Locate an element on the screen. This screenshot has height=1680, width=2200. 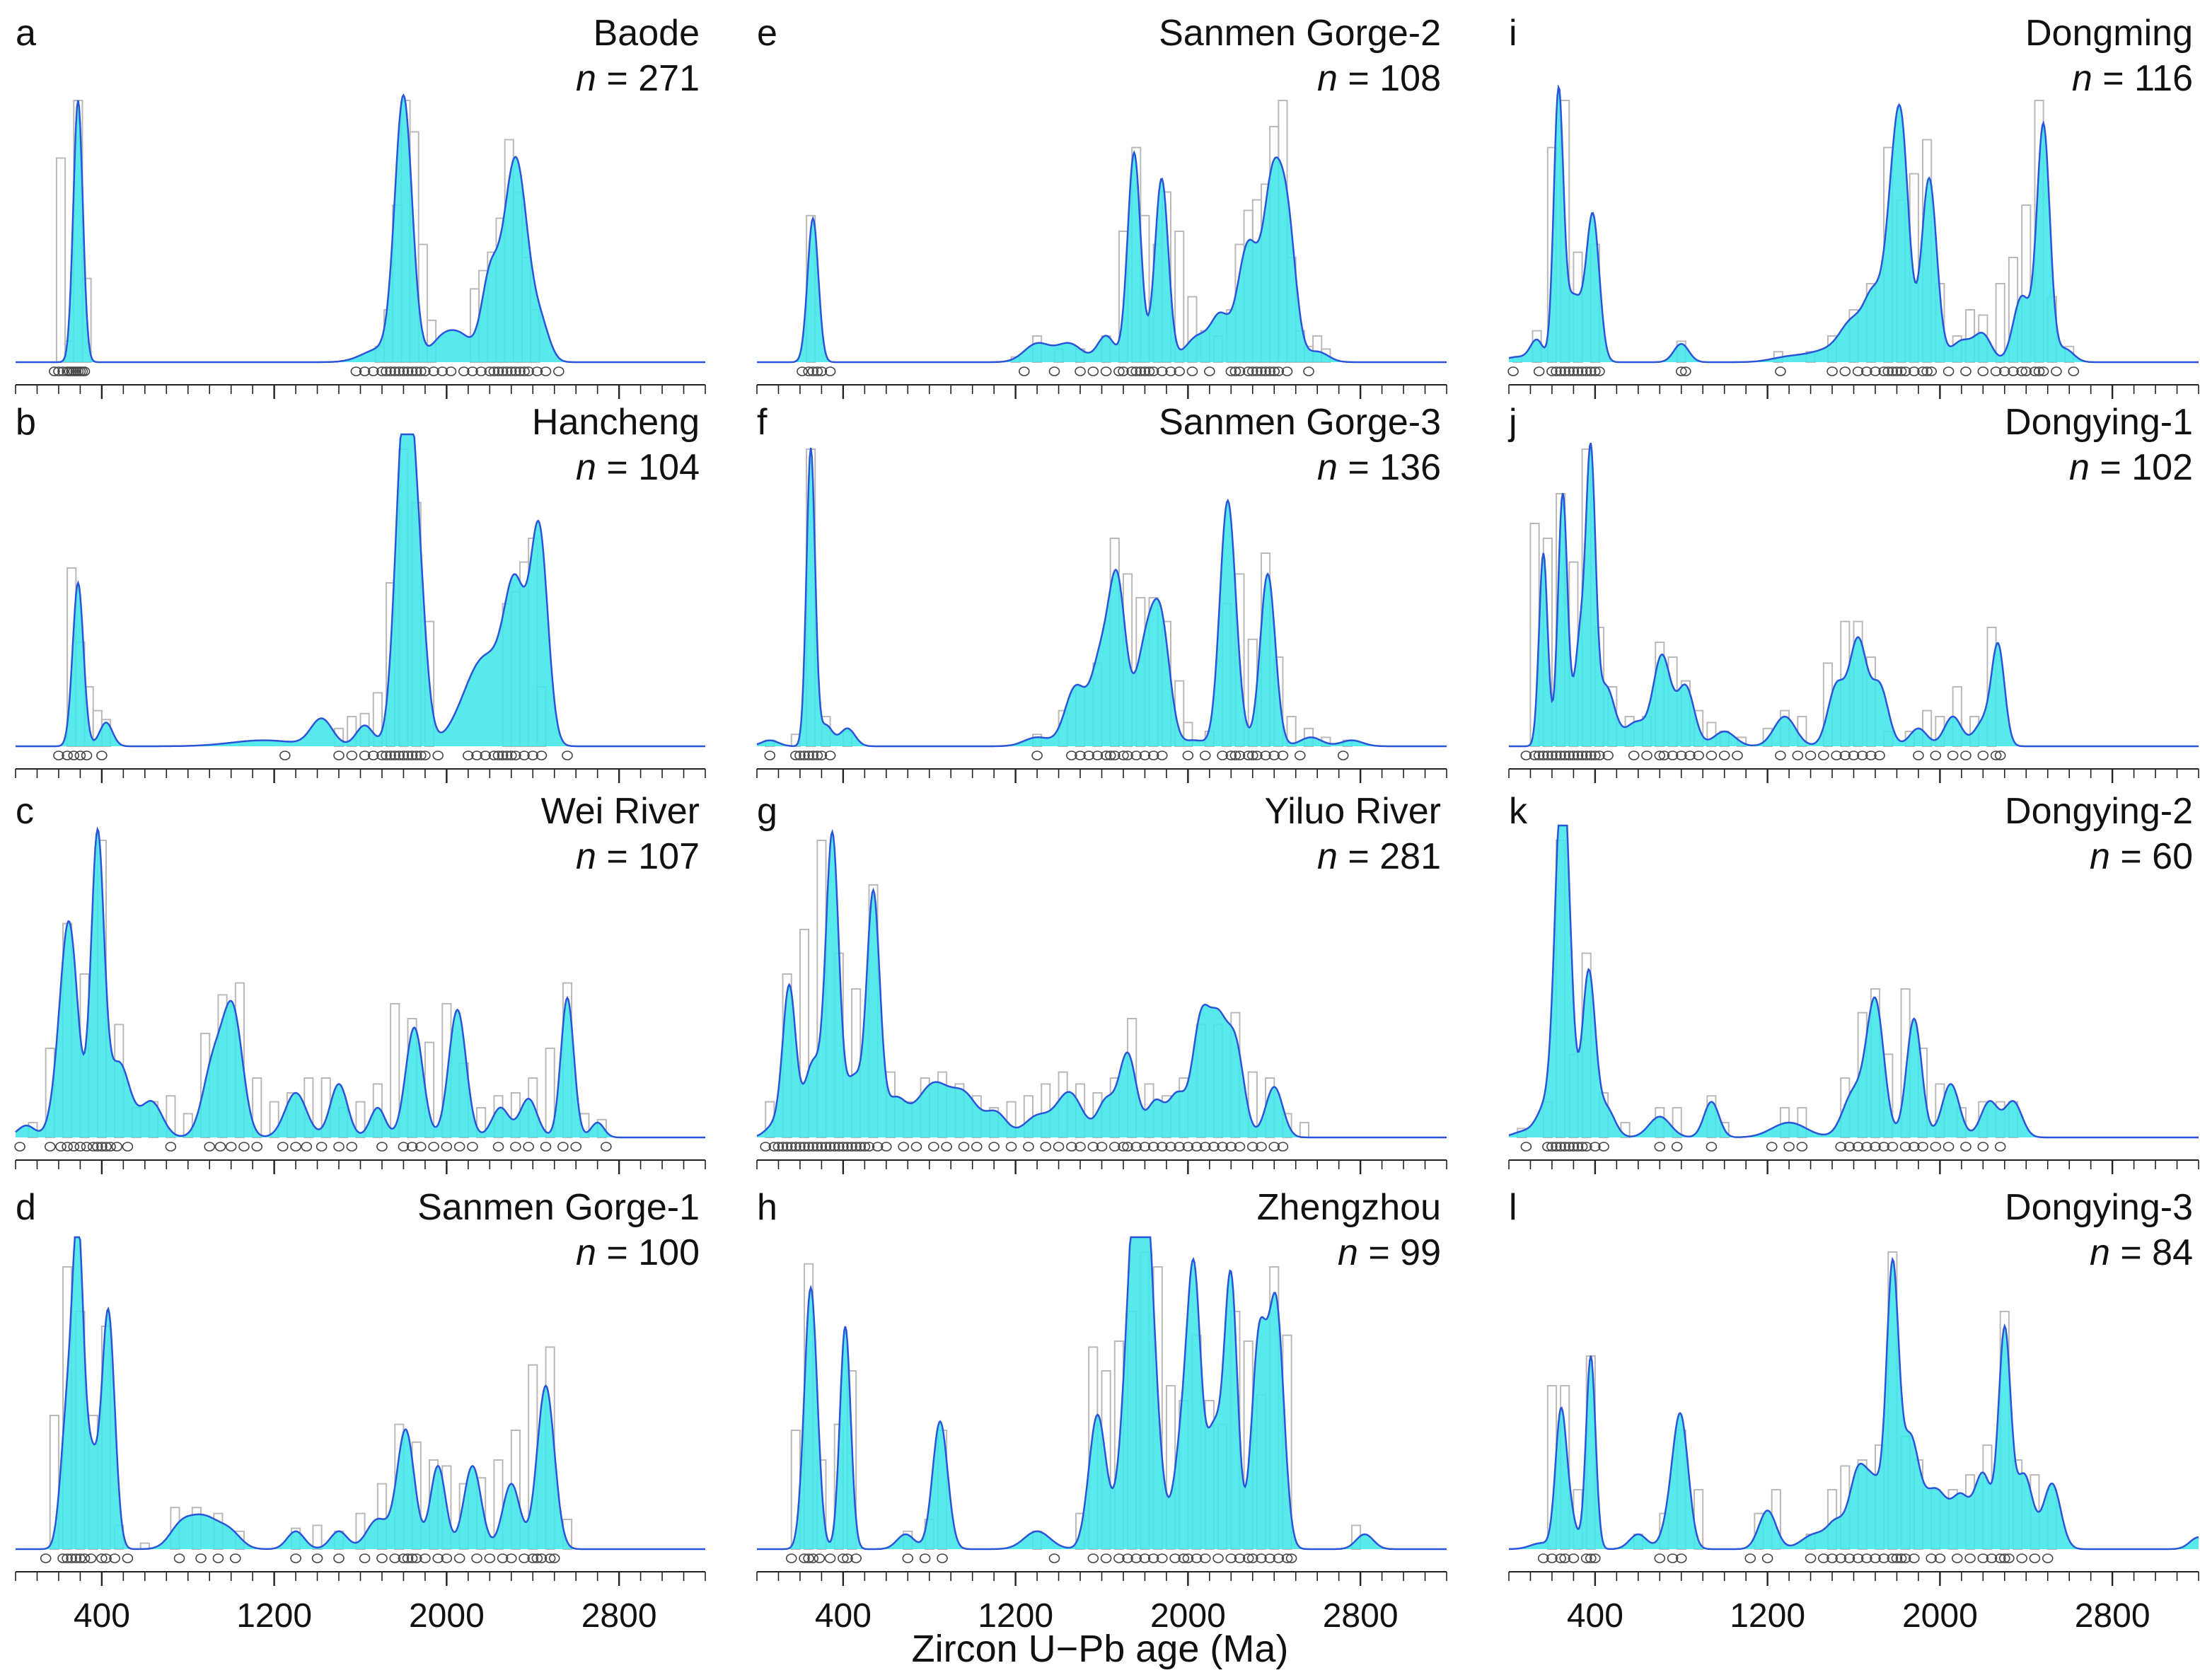
panel-title: Wei River is located at coordinates (620, 811).